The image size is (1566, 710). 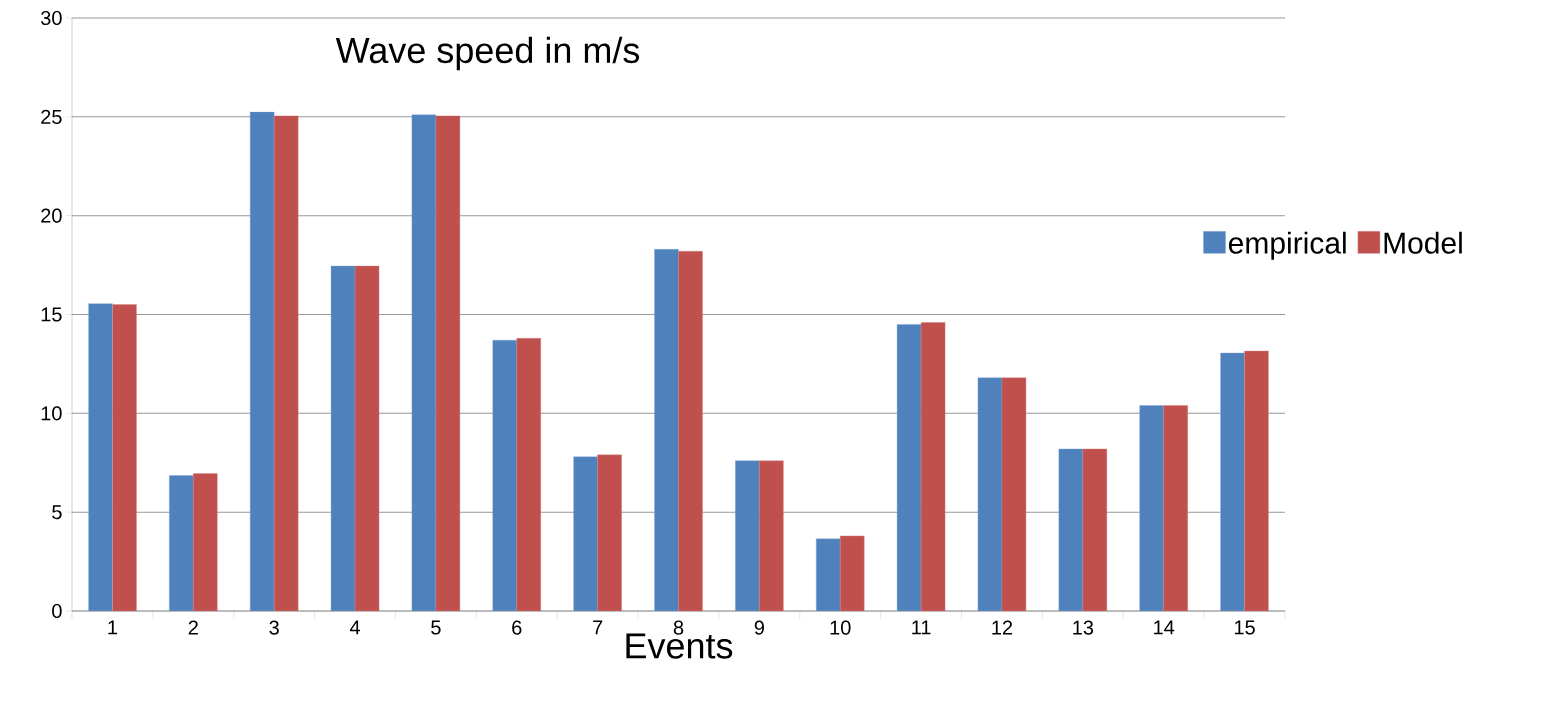 I want to click on x-tick-label: 8, so click(x=678, y=627).